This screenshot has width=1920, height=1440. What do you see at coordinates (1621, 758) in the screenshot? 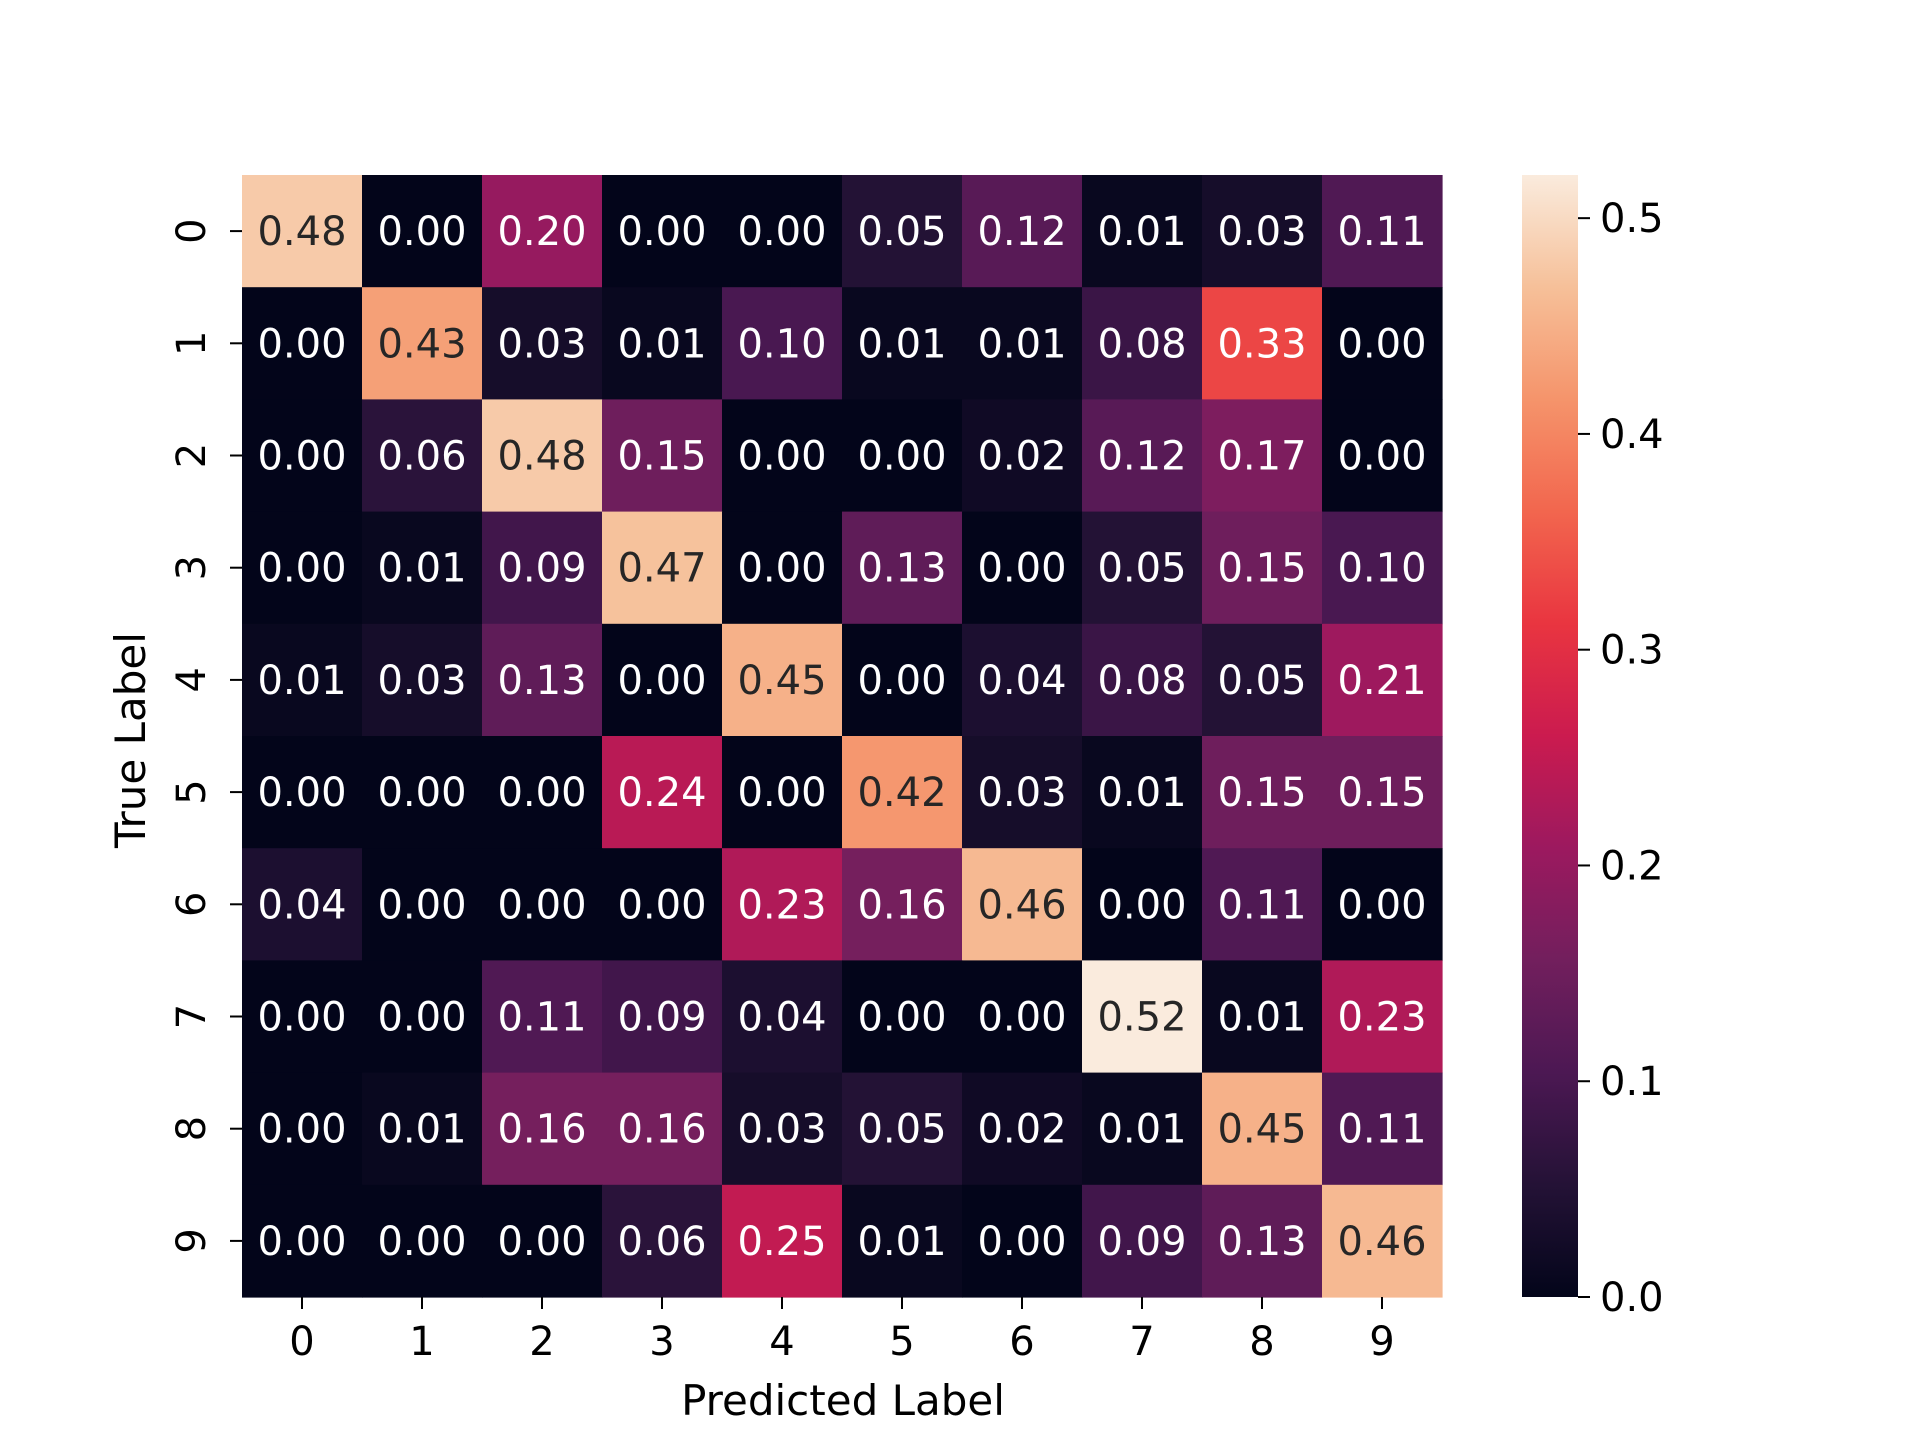
I see `colorbar-ticks: 0.0 0.1 0.2 0.3 0.4 0.5` at bounding box center [1621, 758].